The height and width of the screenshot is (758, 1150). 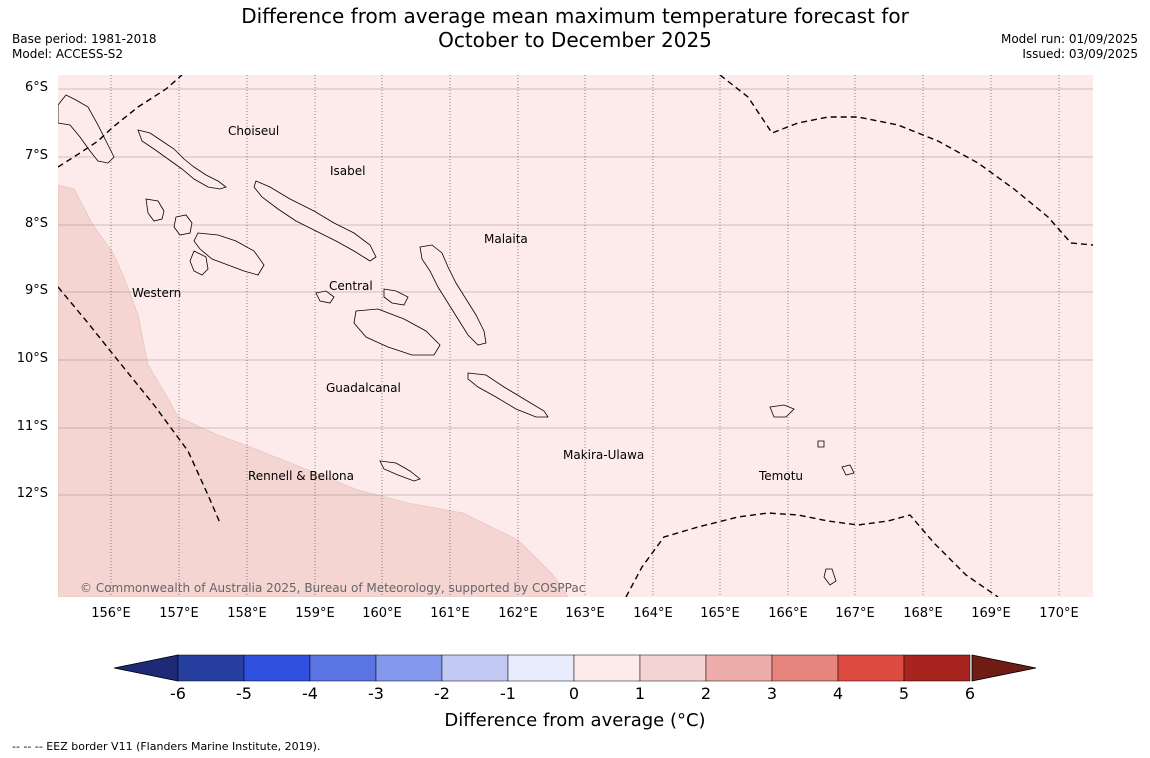 I want to click on label-central: Central, so click(x=351, y=286).